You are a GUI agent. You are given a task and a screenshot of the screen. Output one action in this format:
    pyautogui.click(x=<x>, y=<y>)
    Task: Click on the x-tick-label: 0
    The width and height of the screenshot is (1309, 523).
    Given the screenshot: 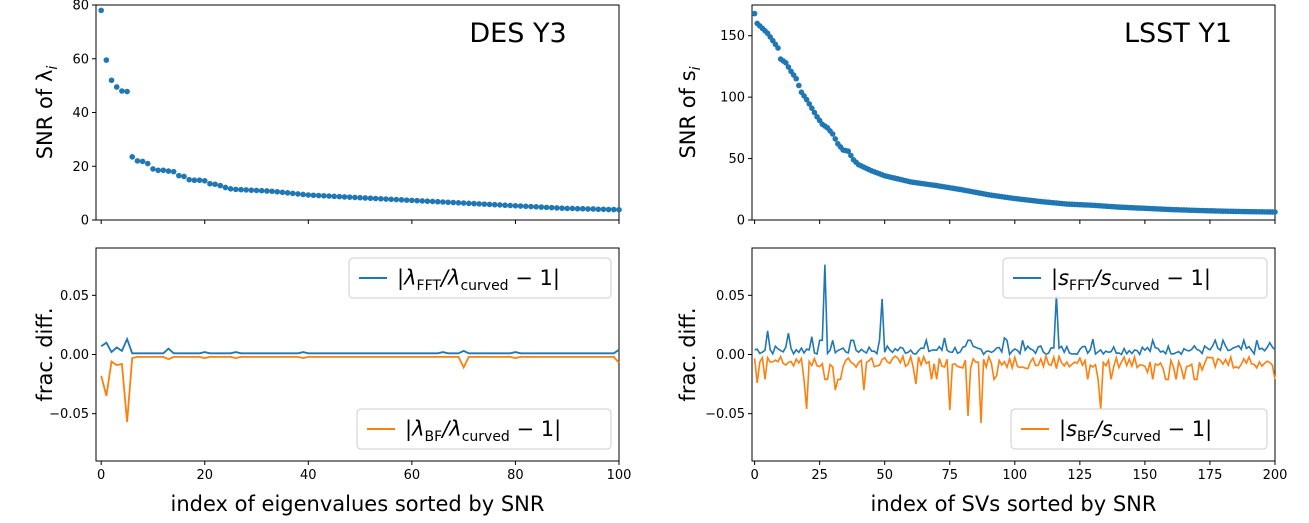 What is the action you would take?
    pyautogui.click(x=101, y=475)
    